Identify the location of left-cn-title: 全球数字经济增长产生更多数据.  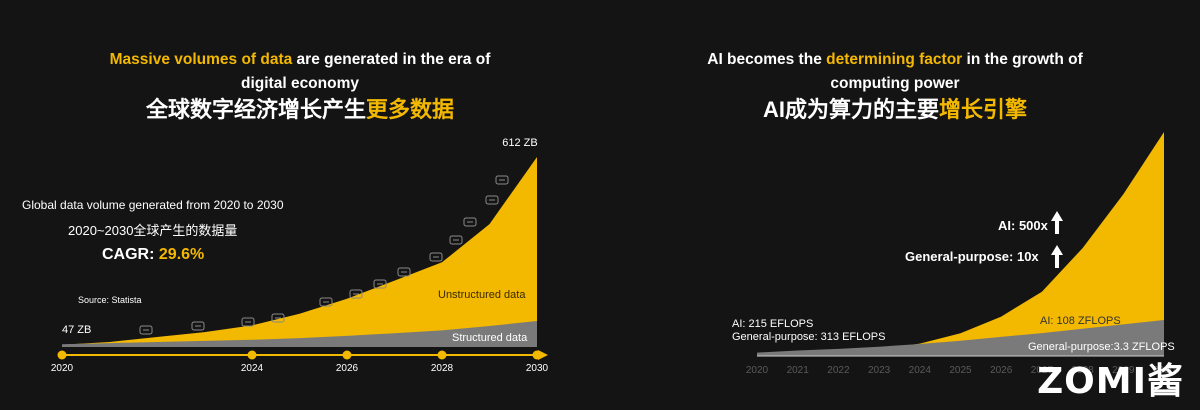
(300, 110).